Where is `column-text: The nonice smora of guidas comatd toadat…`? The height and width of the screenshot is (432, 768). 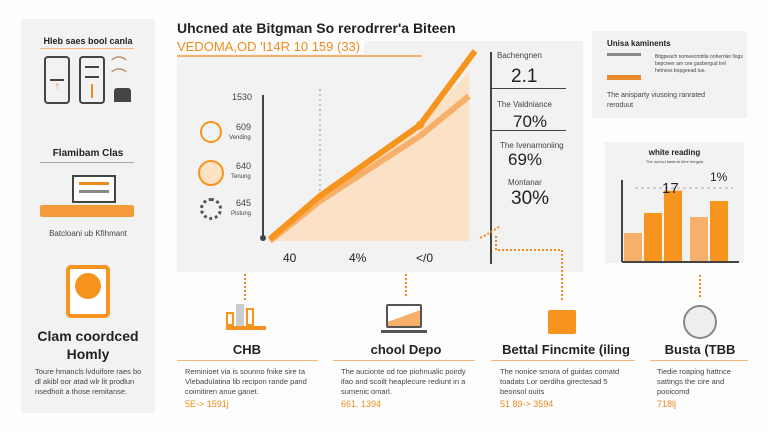 column-text: The nonice smora of guidas comatd toadat… is located at coordinates (560, 381).